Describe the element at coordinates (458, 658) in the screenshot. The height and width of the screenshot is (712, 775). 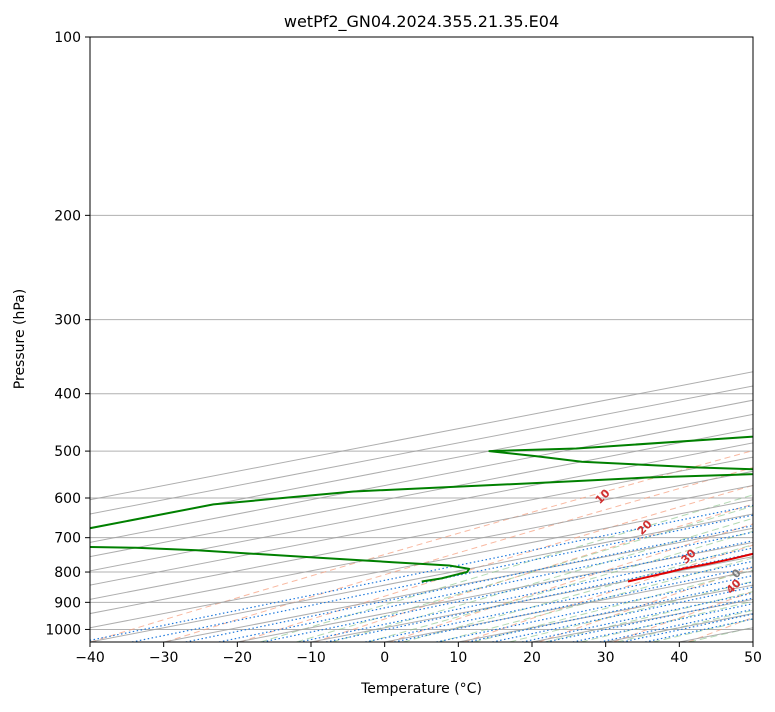
I see `x-tick-label: 10` at that location.